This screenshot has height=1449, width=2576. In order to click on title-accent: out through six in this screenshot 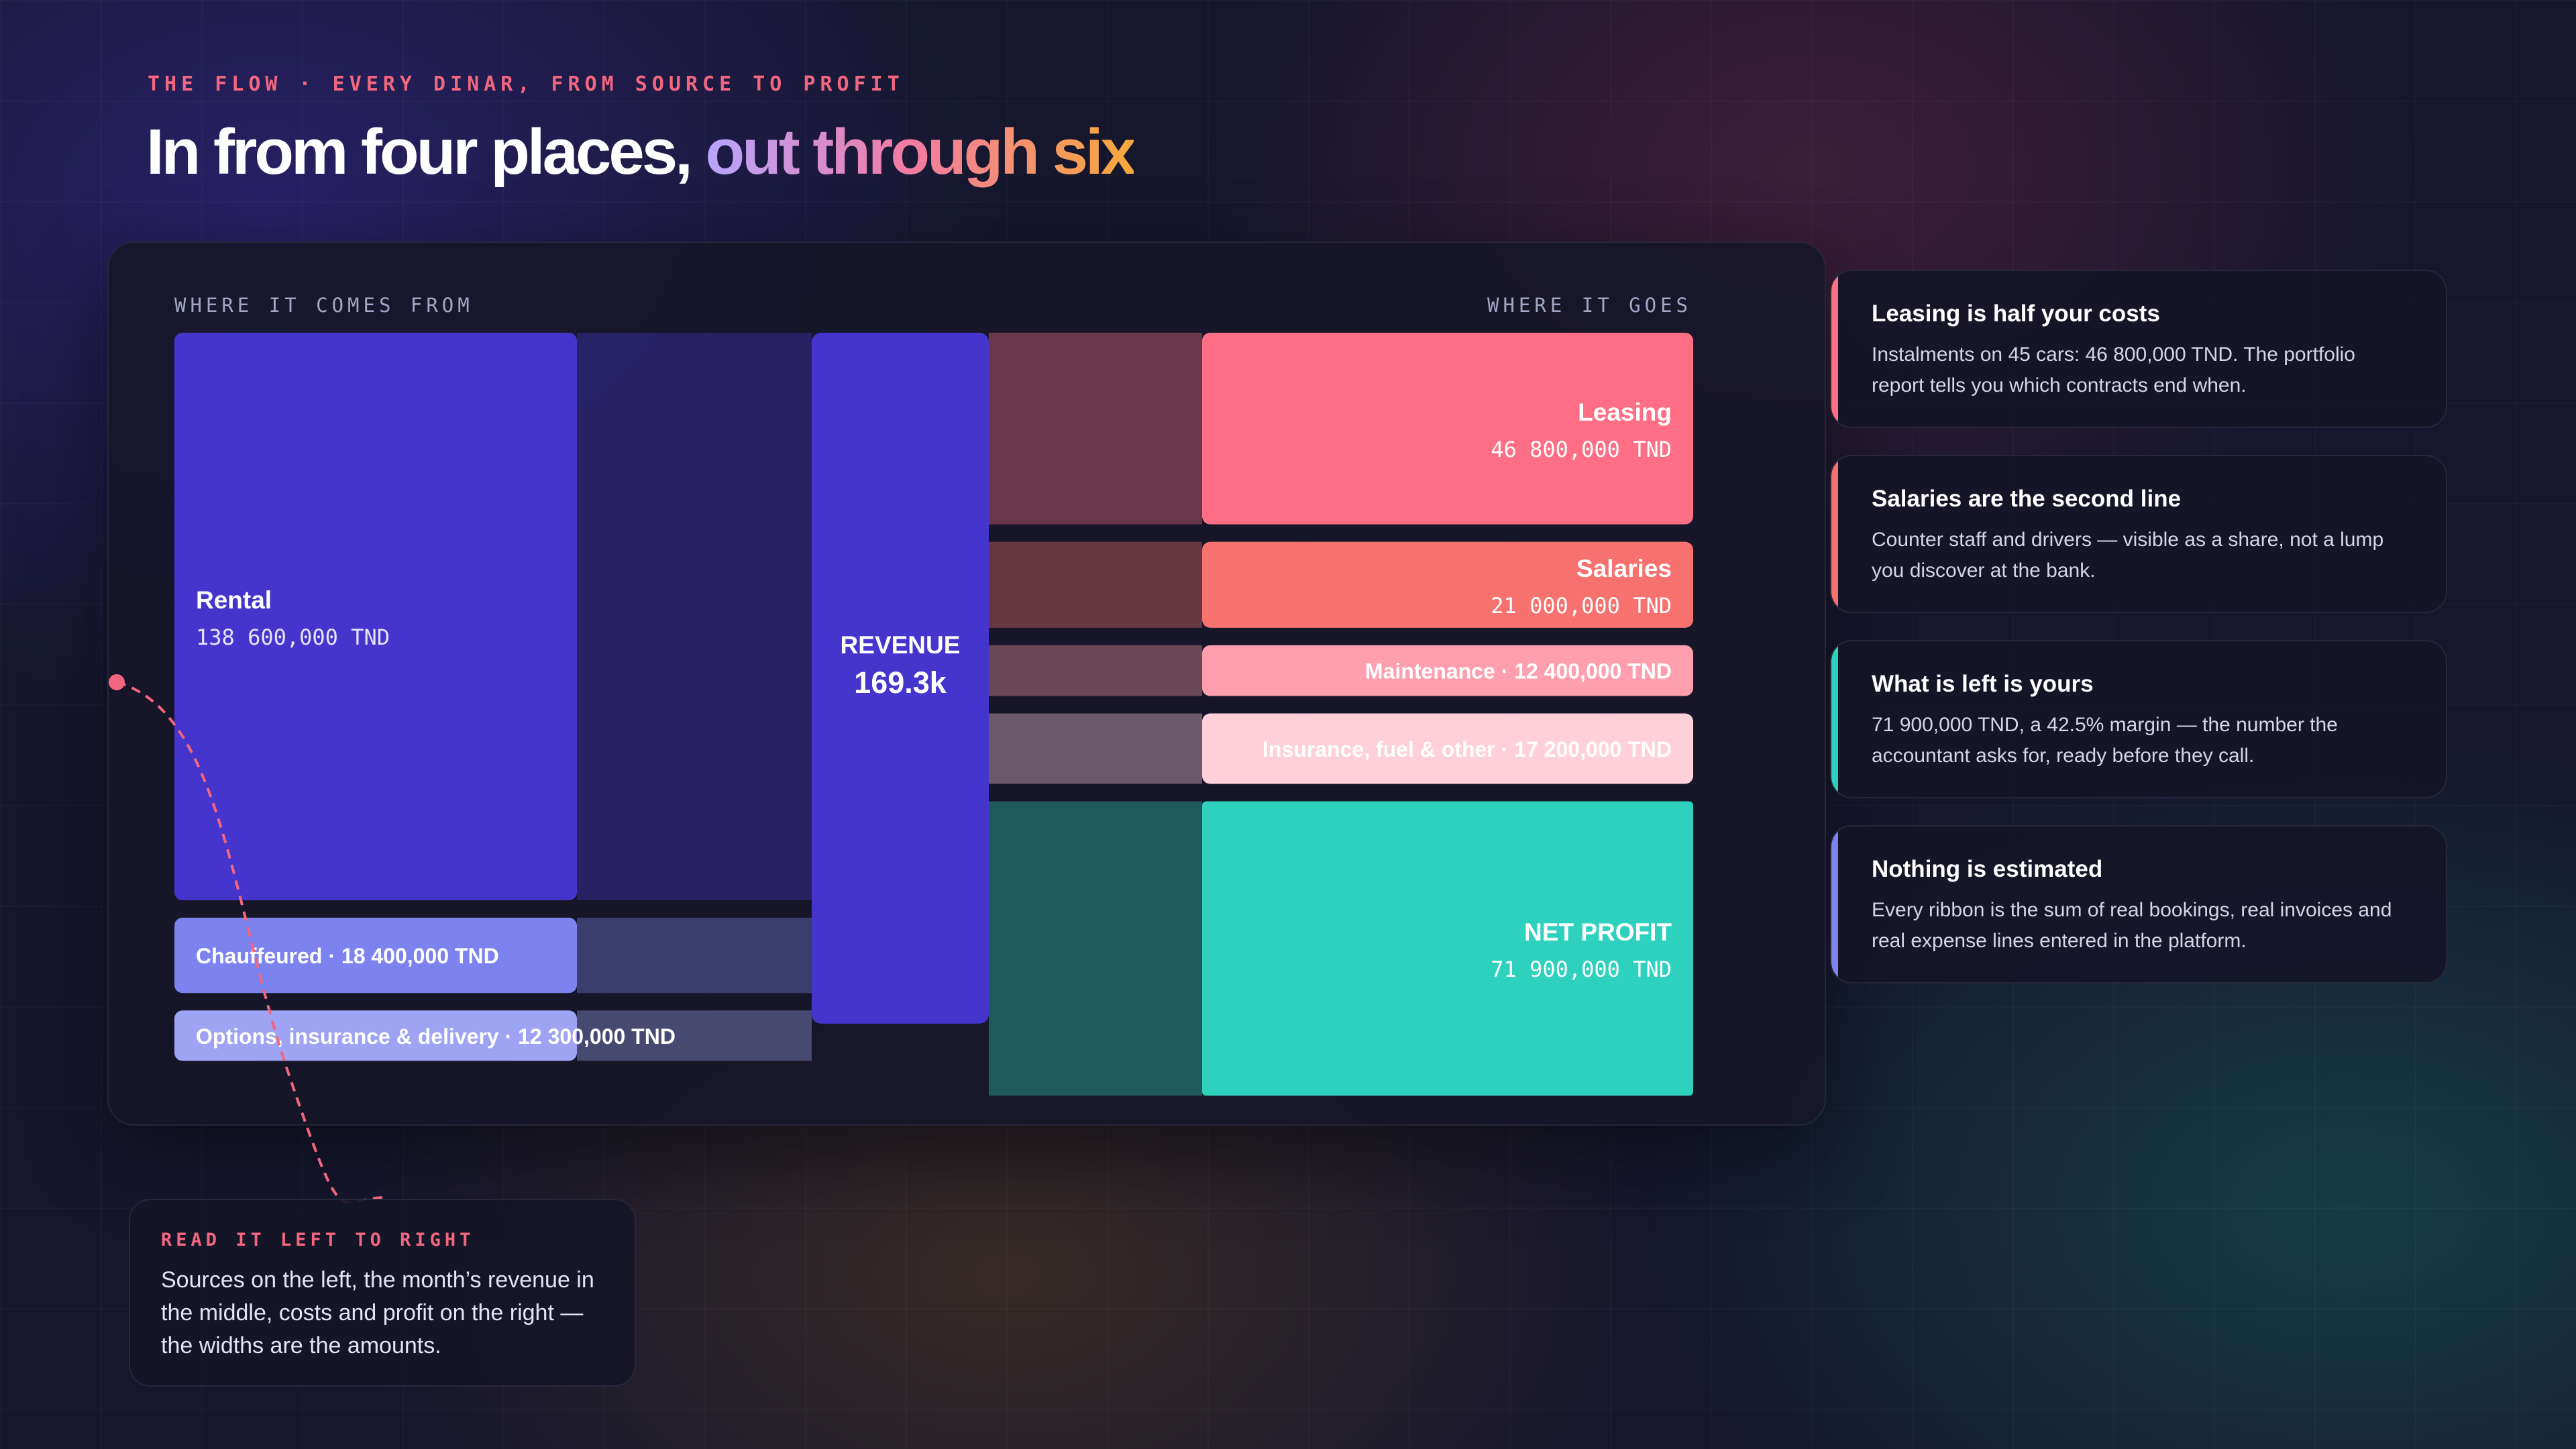, I will do `click(920, 152)`.